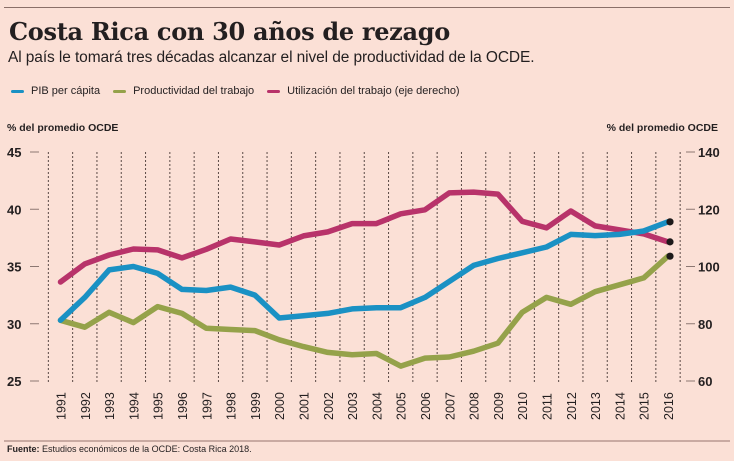 Image resolution: width=734 pixels, height=461 pixels. I want to click on x-tick-label: 1997, so click(207, 406).